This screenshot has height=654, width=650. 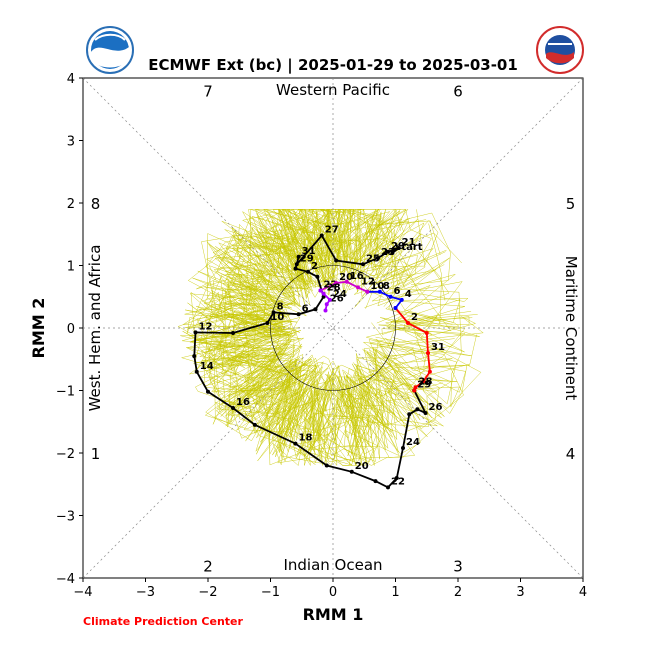 What do you see at coordinates (71, 142) in the screenshot?
I see `y-tick-label: 3` at bounding box center [71, 142].